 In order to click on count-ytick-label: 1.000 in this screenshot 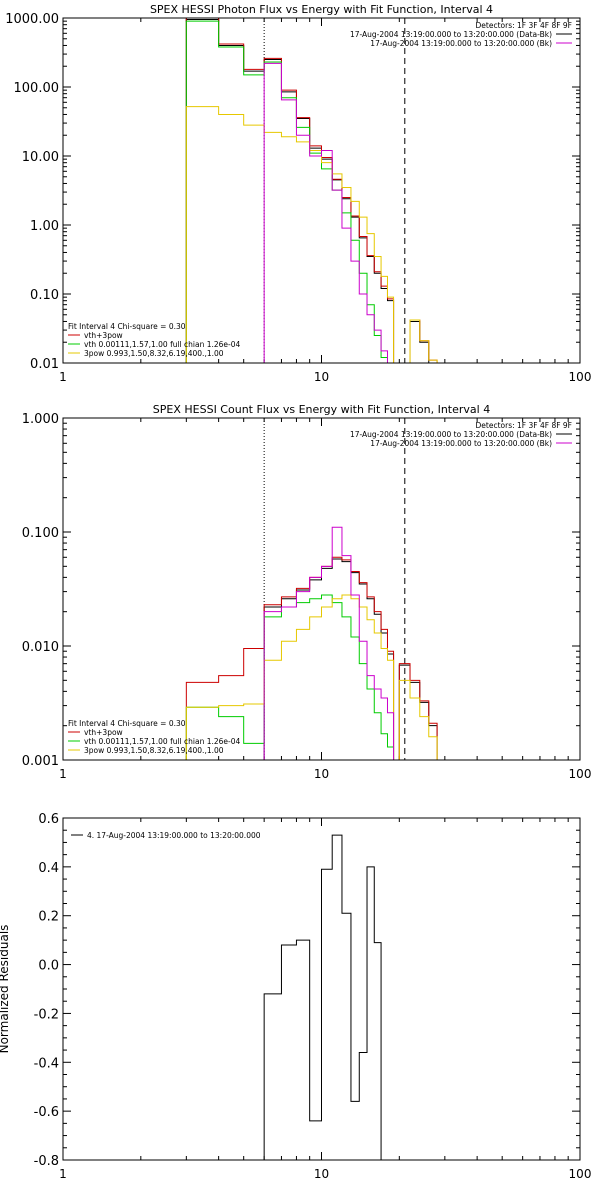, I will do `click(40, 419)`.